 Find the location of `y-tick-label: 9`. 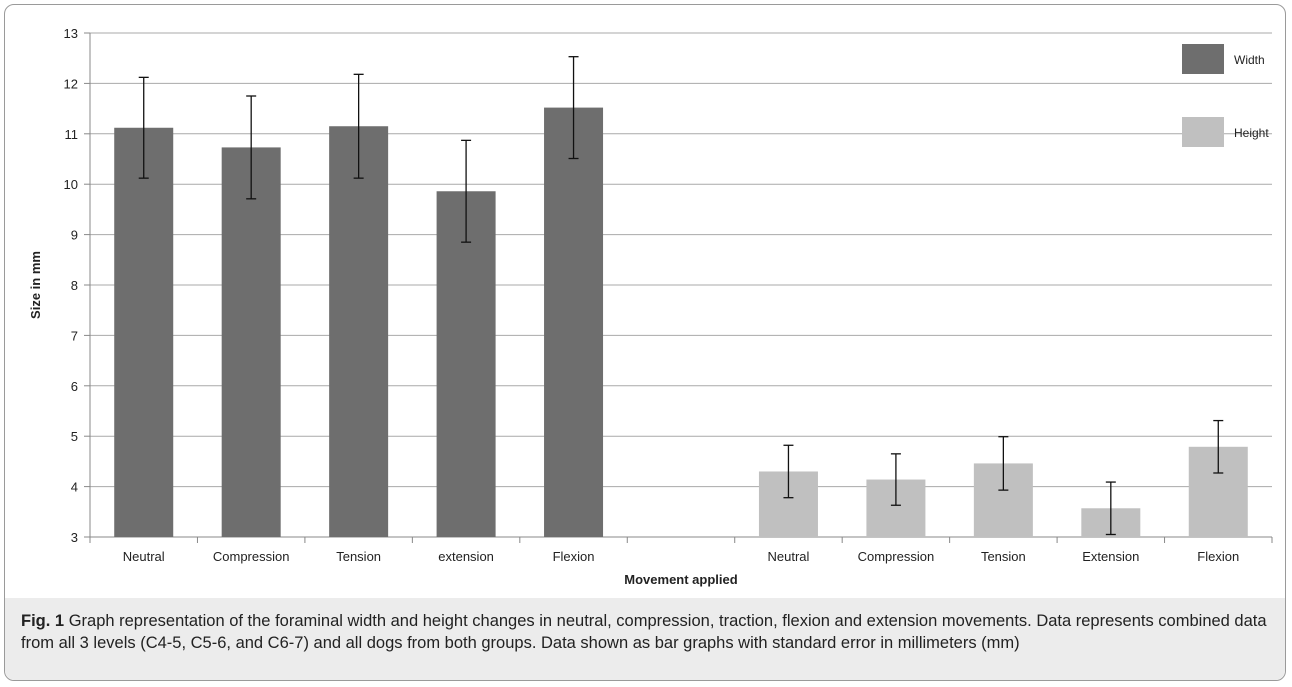

y-tick-label: 9 is located at coordinates (74, 235).